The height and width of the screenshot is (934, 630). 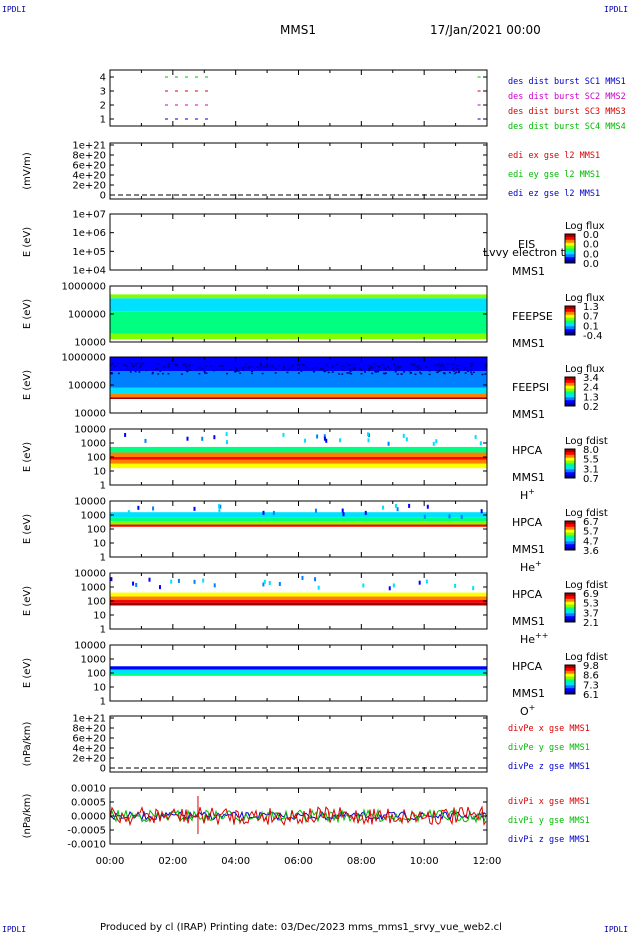 I want to click on colorbar-tick-label: 5.7, so click(x=591, y=532).